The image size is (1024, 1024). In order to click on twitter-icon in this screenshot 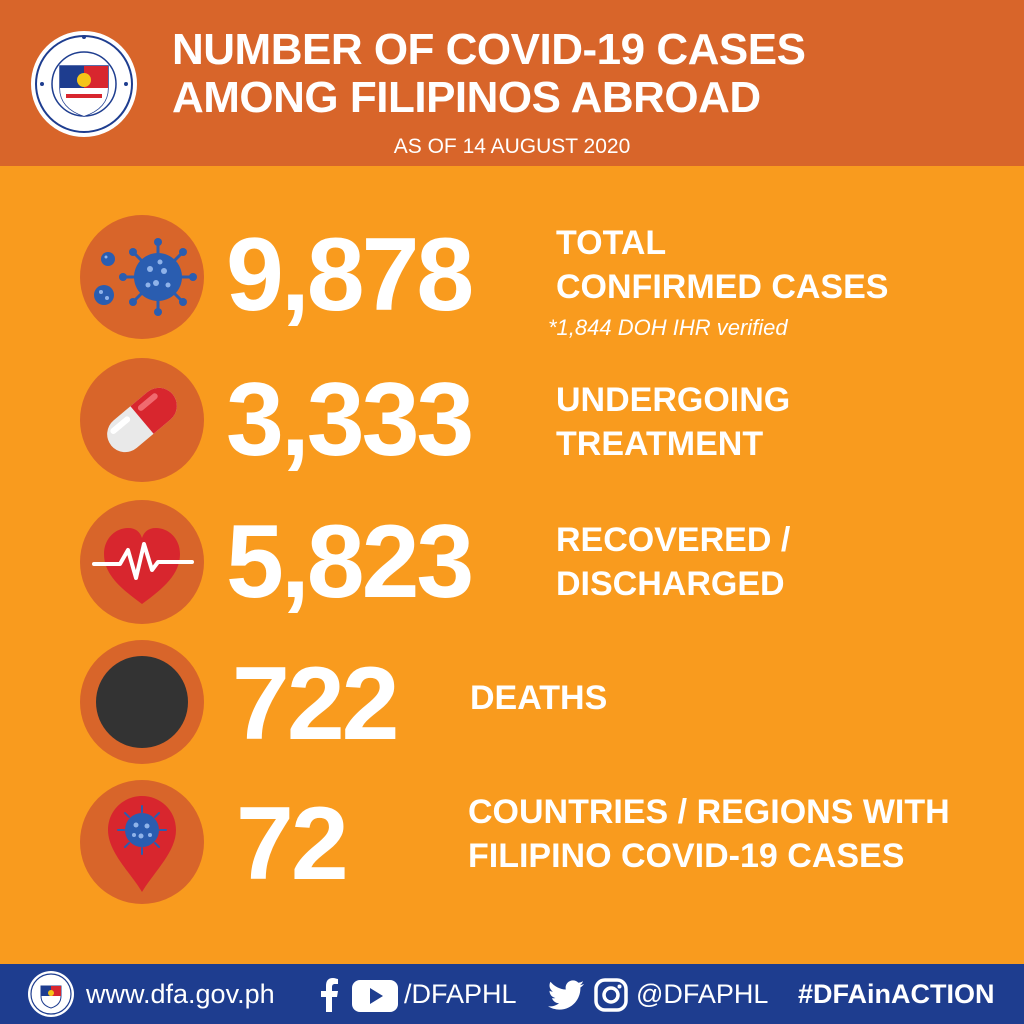, I will do `click(566, 995)`.